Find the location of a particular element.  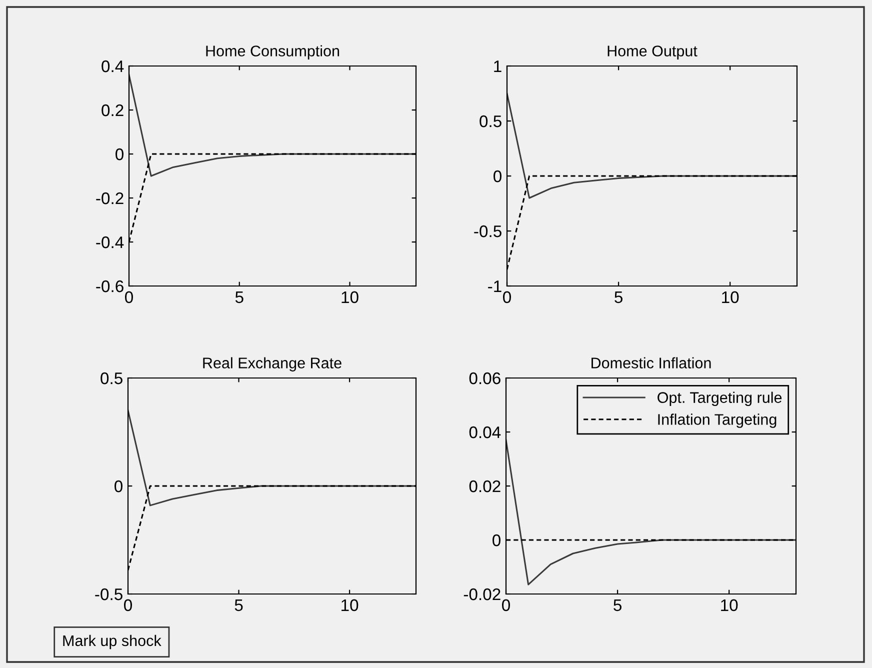

y-tick-label: 1 is located at coordinates (498, 66).